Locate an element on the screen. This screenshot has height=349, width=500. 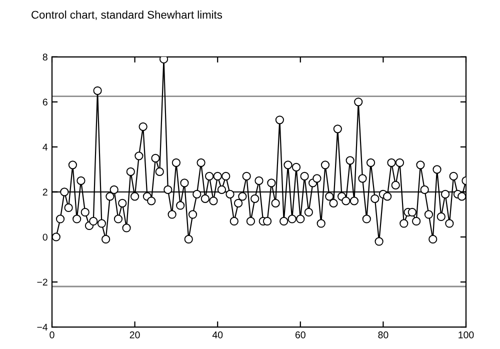
y-tick-label: 0 is located at coordinates (45, 237).